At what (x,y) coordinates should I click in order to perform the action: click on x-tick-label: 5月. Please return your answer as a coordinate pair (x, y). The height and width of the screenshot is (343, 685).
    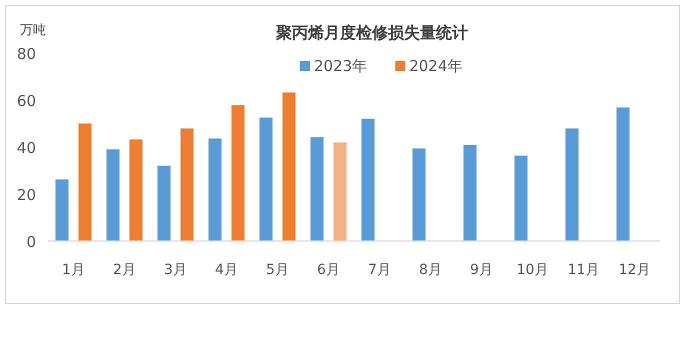
    Looking at the image, I should click on (277, 270).